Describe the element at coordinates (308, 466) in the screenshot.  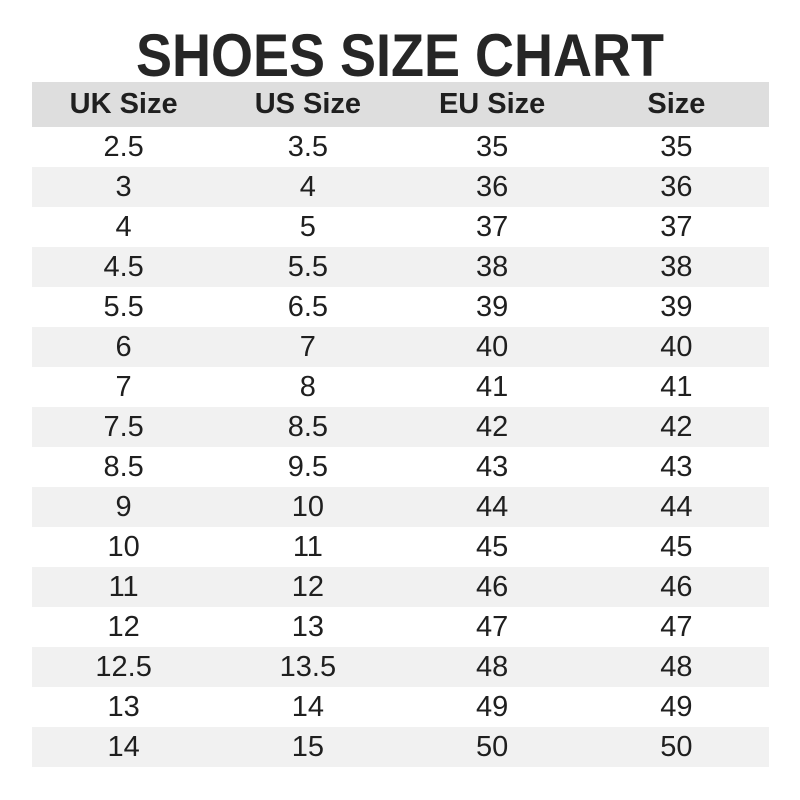
I see `table-cell: 9.5` at that location.